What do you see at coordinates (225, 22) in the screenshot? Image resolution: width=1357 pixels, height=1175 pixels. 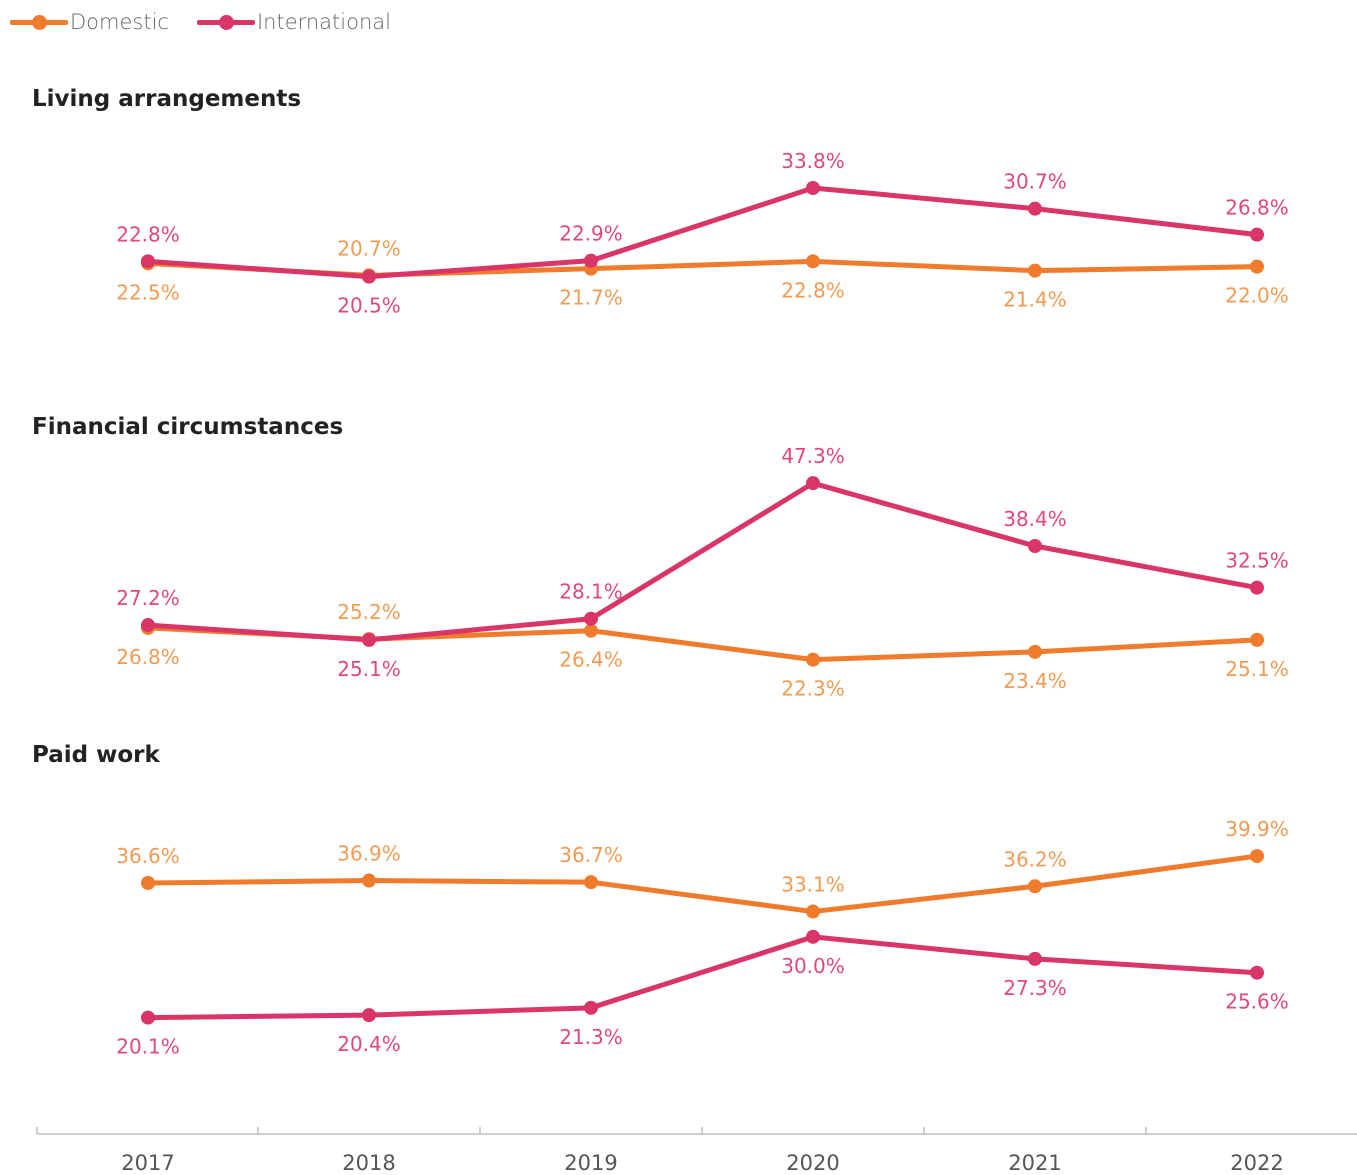 I see `legend-swatch-international` at bounding box center [225, 22].